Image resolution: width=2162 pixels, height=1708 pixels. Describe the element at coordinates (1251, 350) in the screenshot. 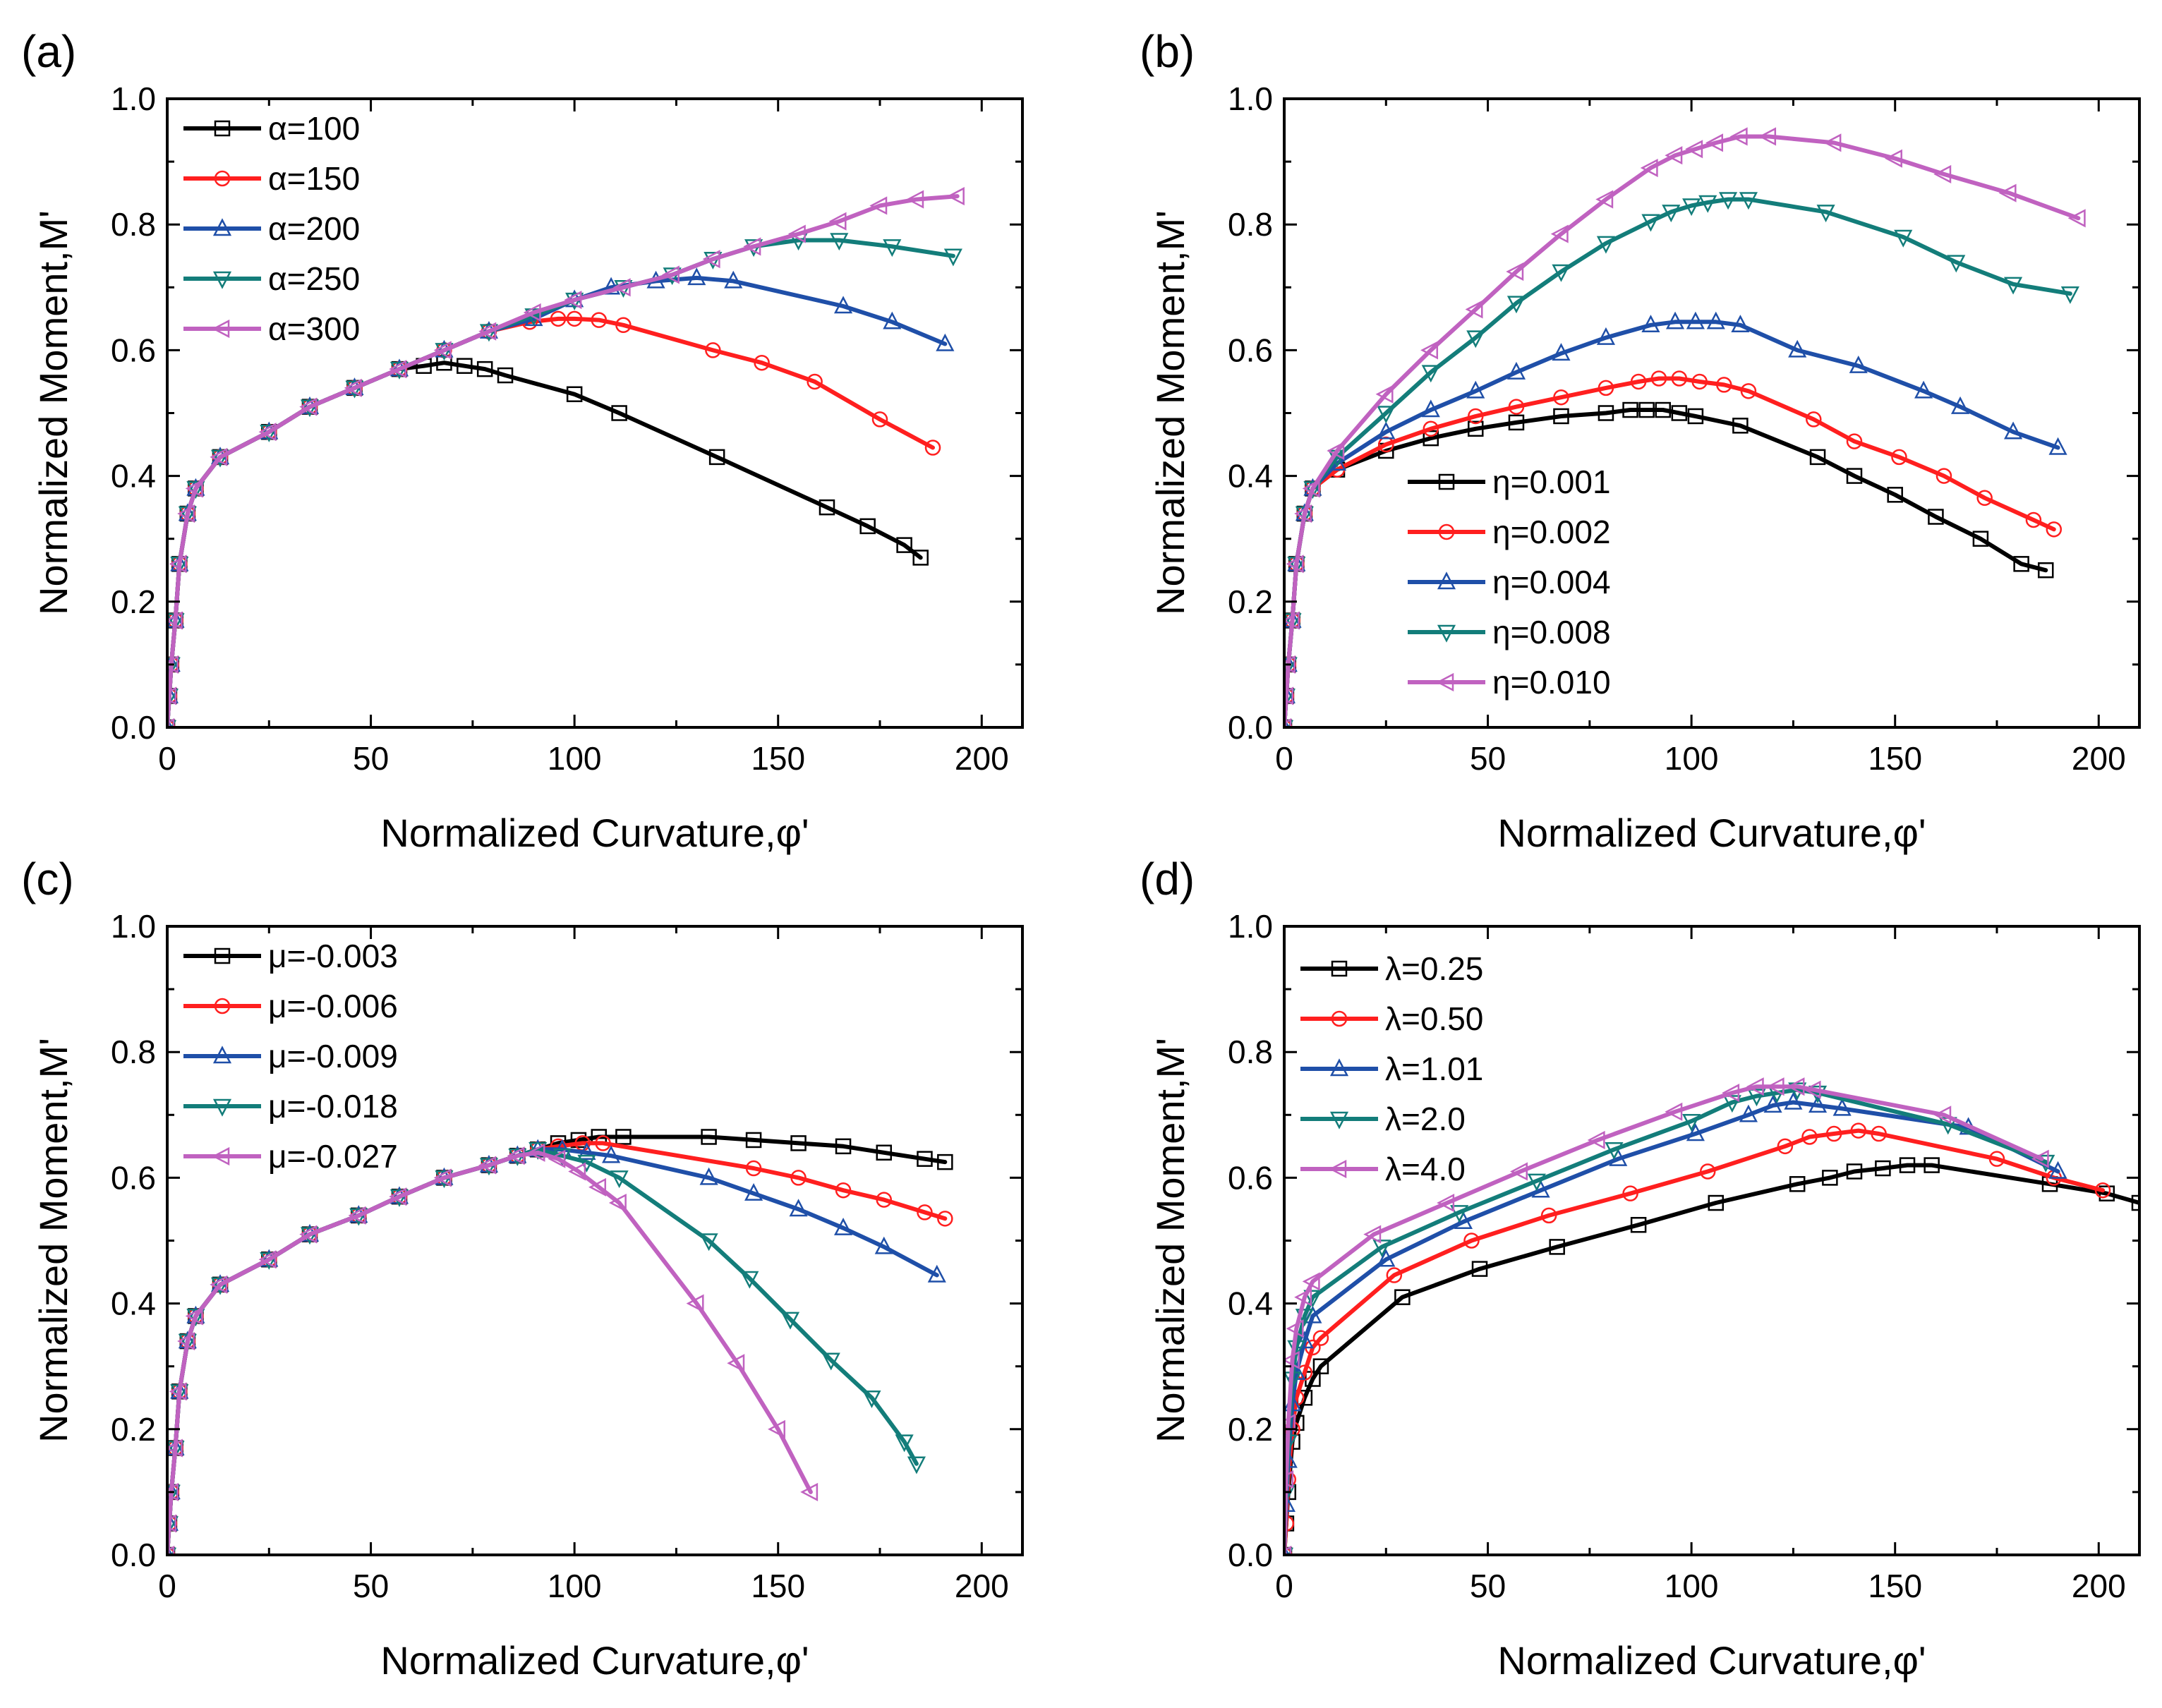

I see `y-tick-label: 0.6` at that location.